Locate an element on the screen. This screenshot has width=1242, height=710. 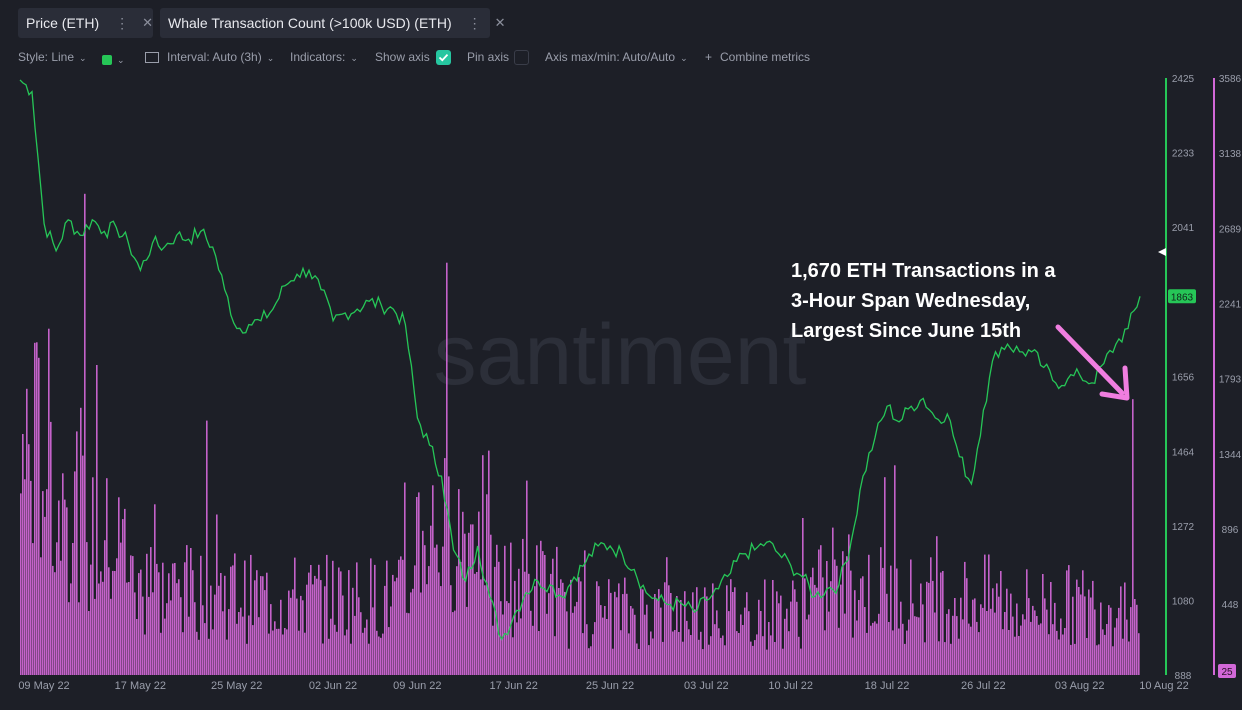
color-dropdown: ⌄ is located at coordinates (113, 59).